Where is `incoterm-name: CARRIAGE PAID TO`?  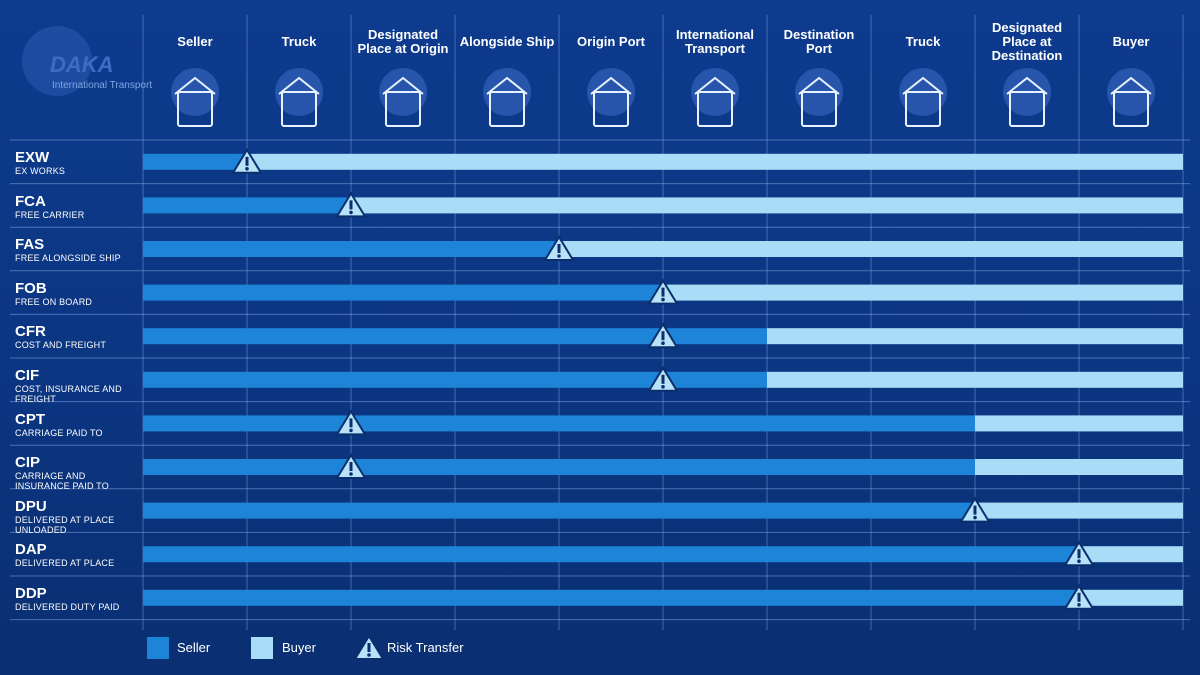 incoterm-name: CARRIAGE PAID TO is located at coordinates (59, 432).